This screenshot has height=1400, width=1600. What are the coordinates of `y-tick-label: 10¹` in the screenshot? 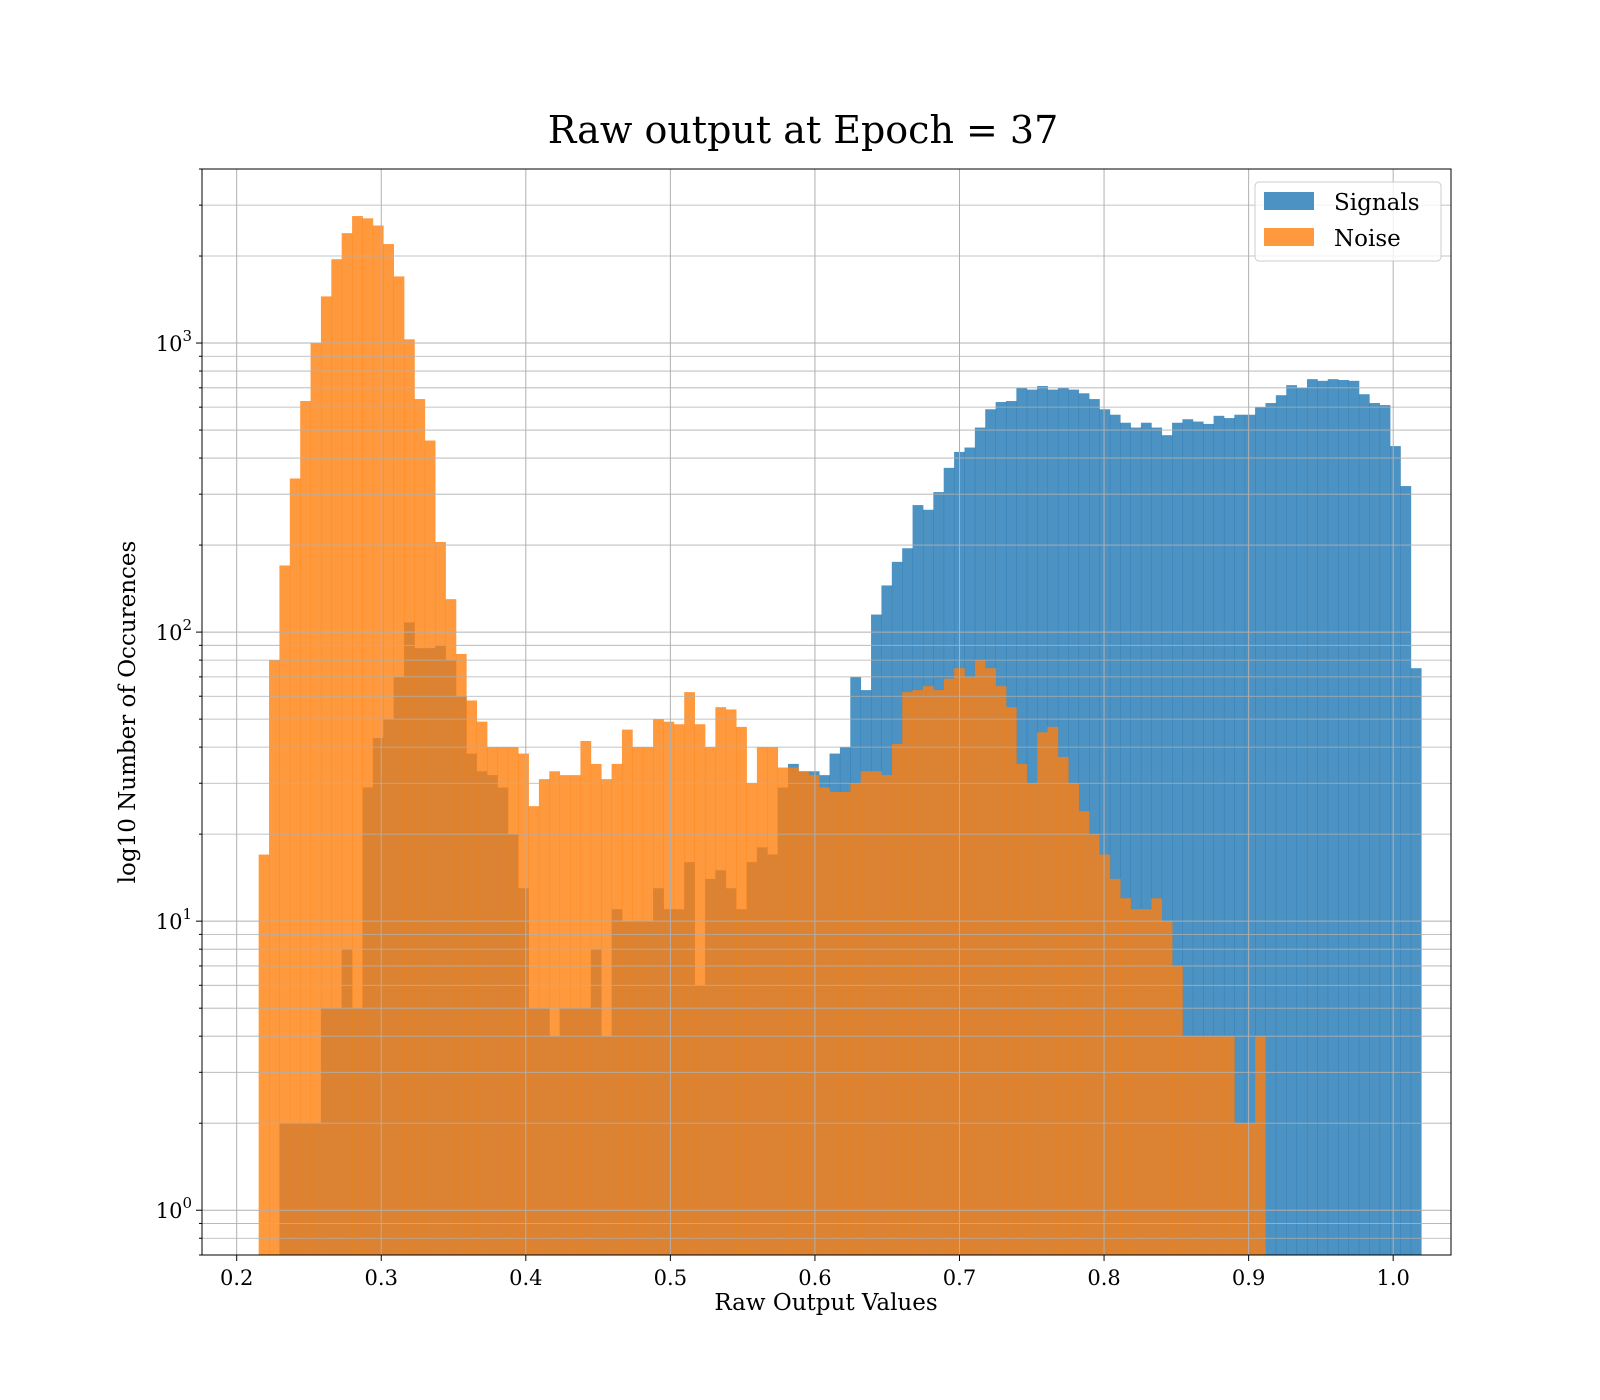 It's located at (174, 919).